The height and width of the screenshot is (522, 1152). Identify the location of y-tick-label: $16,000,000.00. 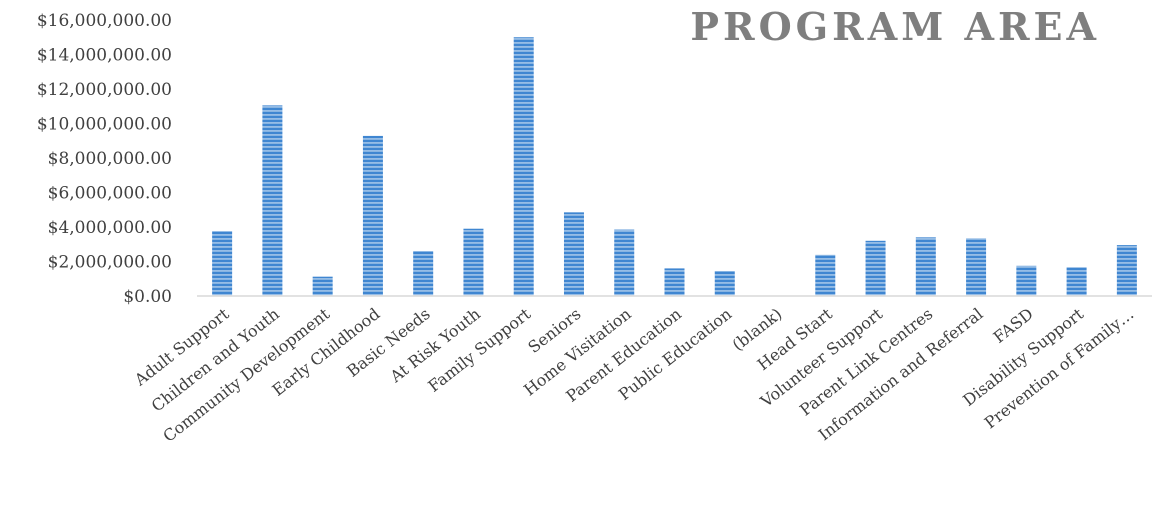
(104, 21).